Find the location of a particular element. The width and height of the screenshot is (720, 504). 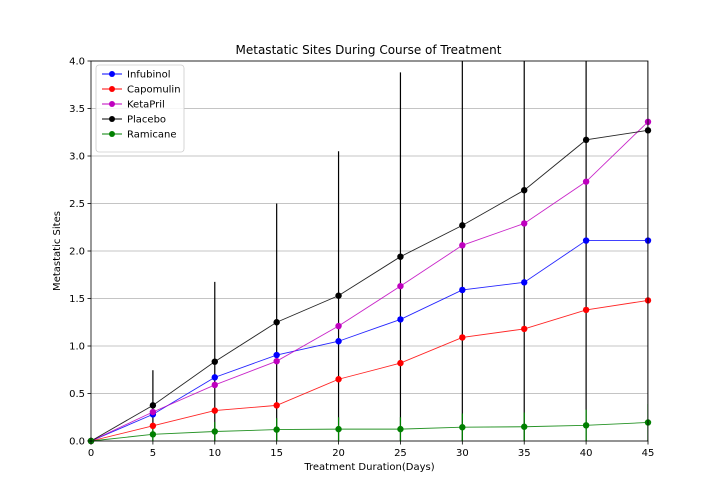

y-tick-label-3: 1.5 is located at coordinates (77, 299).